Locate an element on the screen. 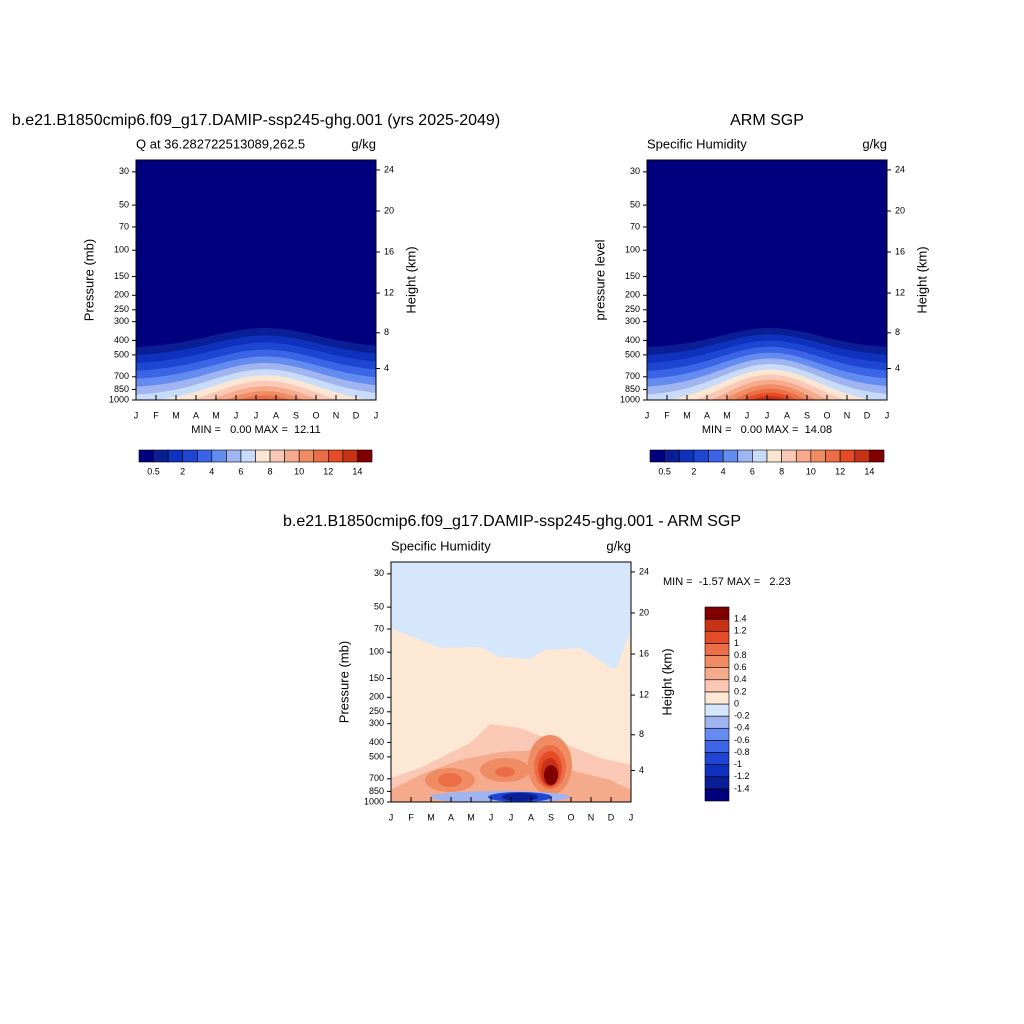 This screenshot has height=1024, width=1024. min-max-label: MIN = -1.57 MAX = 2.23 is located at coordinates (727, 582).